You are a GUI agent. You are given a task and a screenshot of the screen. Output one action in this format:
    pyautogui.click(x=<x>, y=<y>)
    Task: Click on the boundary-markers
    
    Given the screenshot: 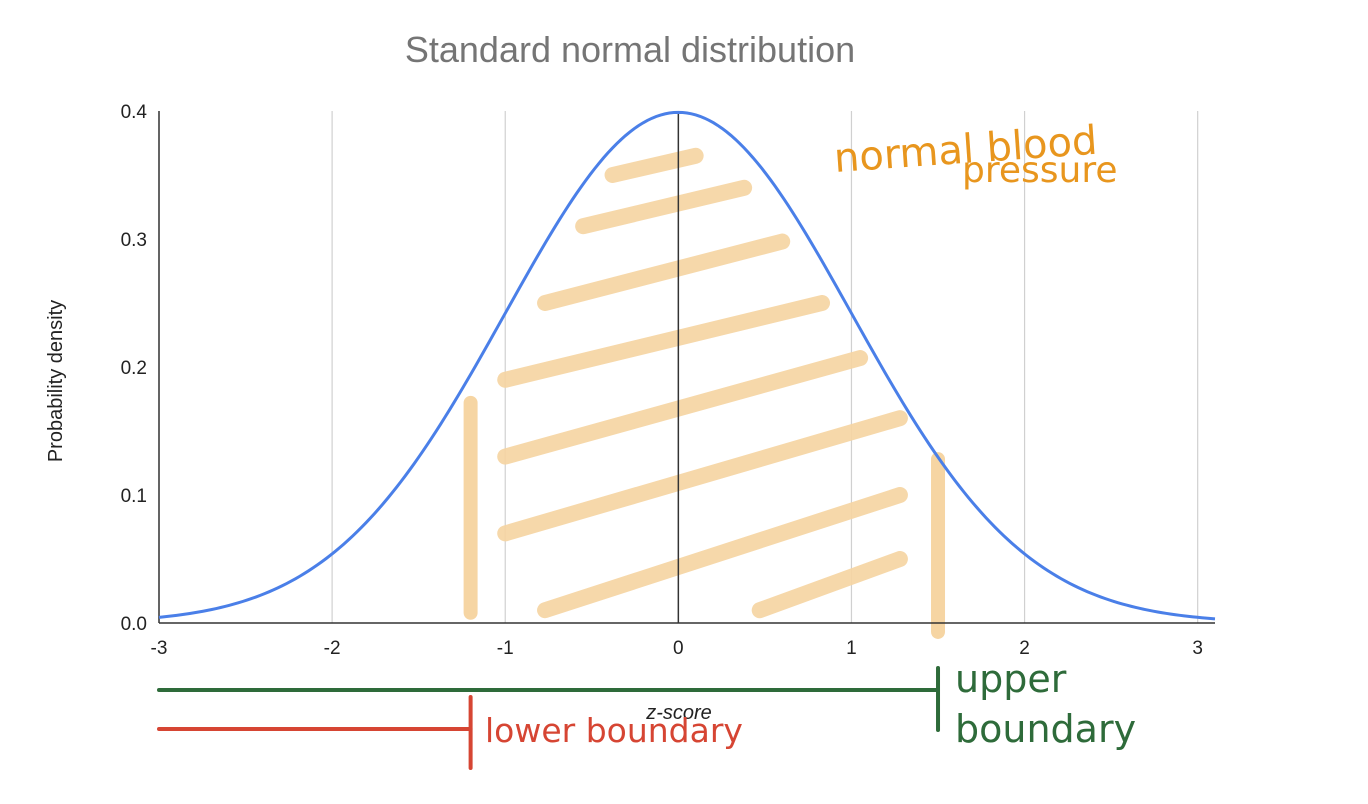 What is the action you would take?
    pyautogui.click(x=549, y=718)
    